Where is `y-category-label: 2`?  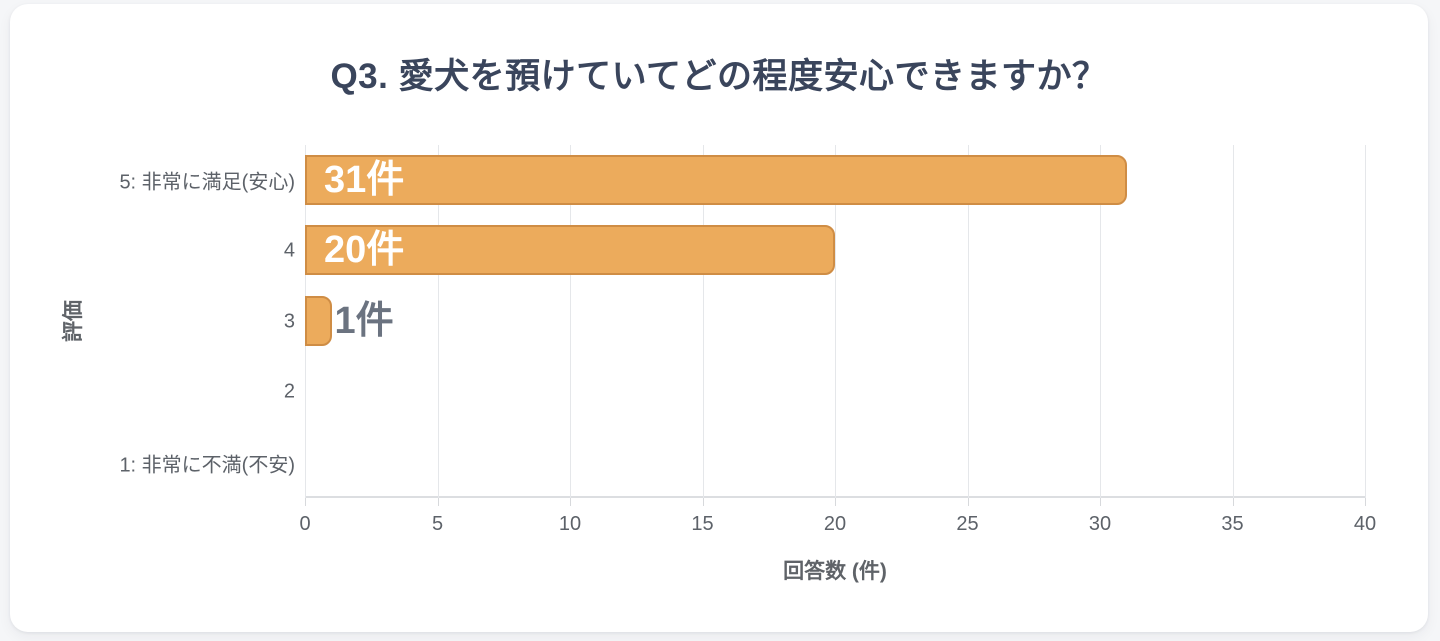 y-category-label: 2 is located at coordinates (289, 391).